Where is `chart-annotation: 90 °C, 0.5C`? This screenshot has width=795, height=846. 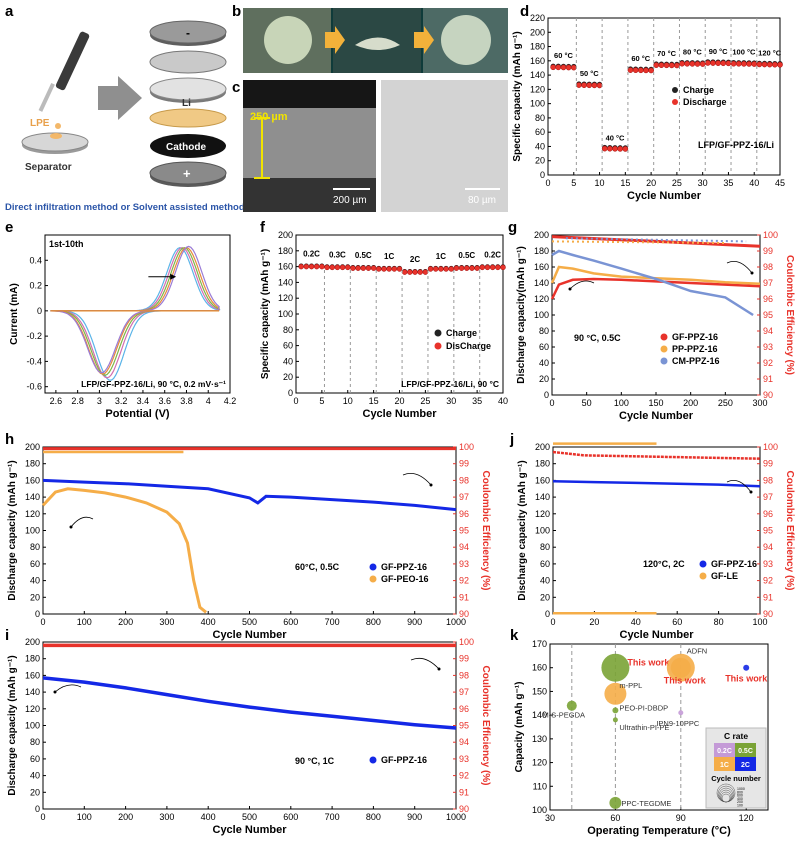
chart-annotation: 90 °C, 0.5C is located at coordinates (597, 338).